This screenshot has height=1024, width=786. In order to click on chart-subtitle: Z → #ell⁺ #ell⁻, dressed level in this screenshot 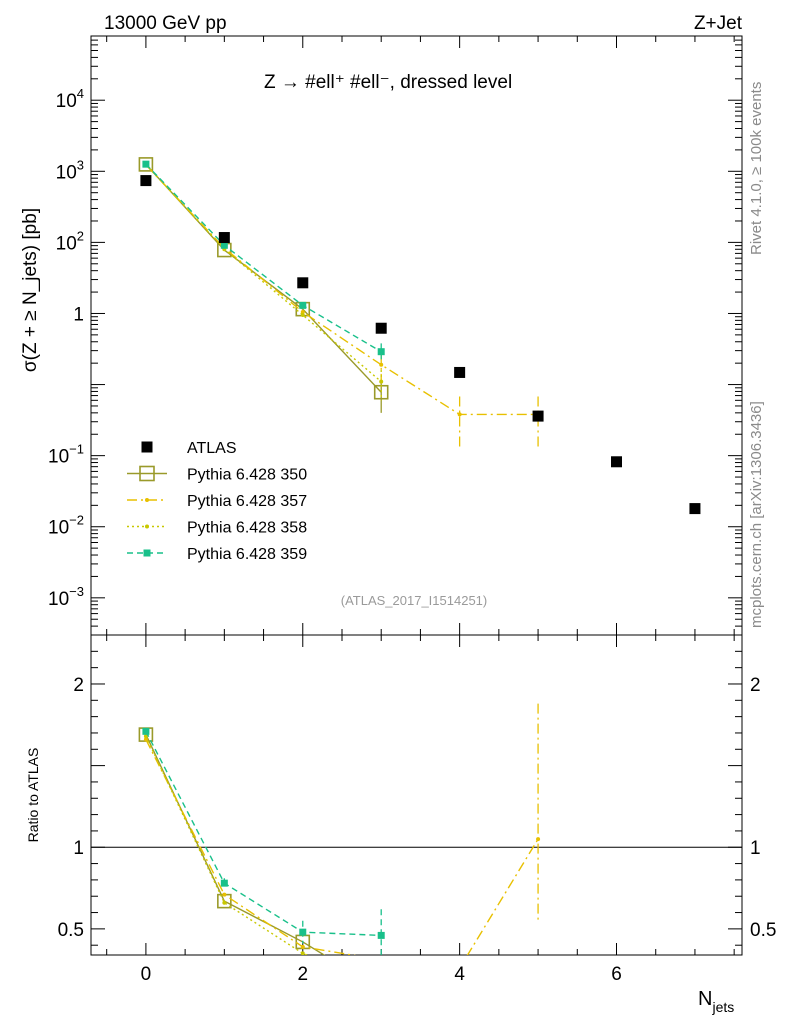, I will do `click(388, 82)`.